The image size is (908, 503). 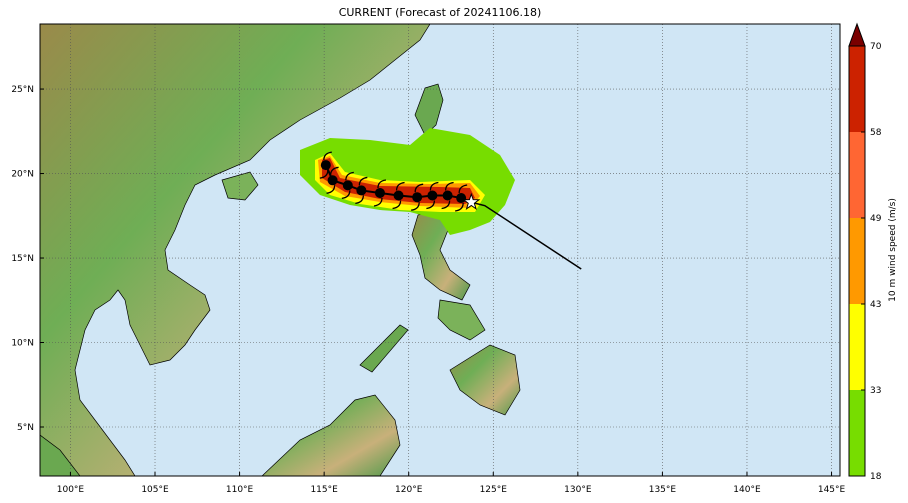 What do you see at coordinates (485, 380) in the screenshot?
I see `mindanao-island` at bounding box center [485, 380].